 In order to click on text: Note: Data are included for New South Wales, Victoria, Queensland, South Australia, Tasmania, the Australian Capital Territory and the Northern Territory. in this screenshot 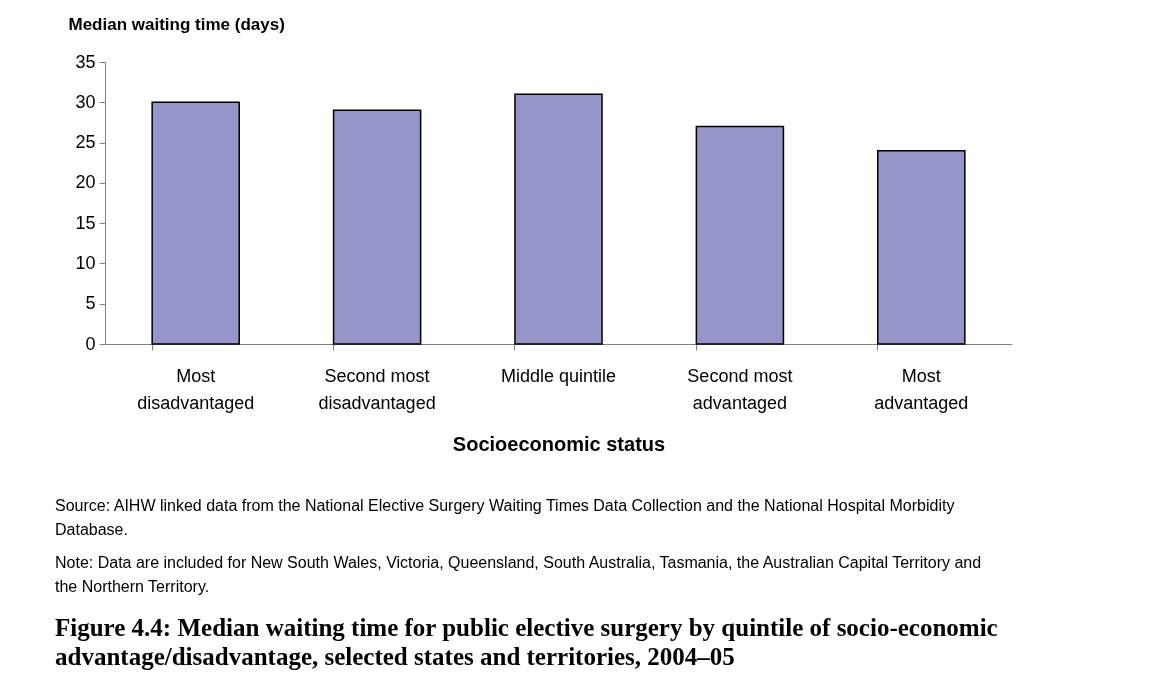, I will do `click(518, 574)`.